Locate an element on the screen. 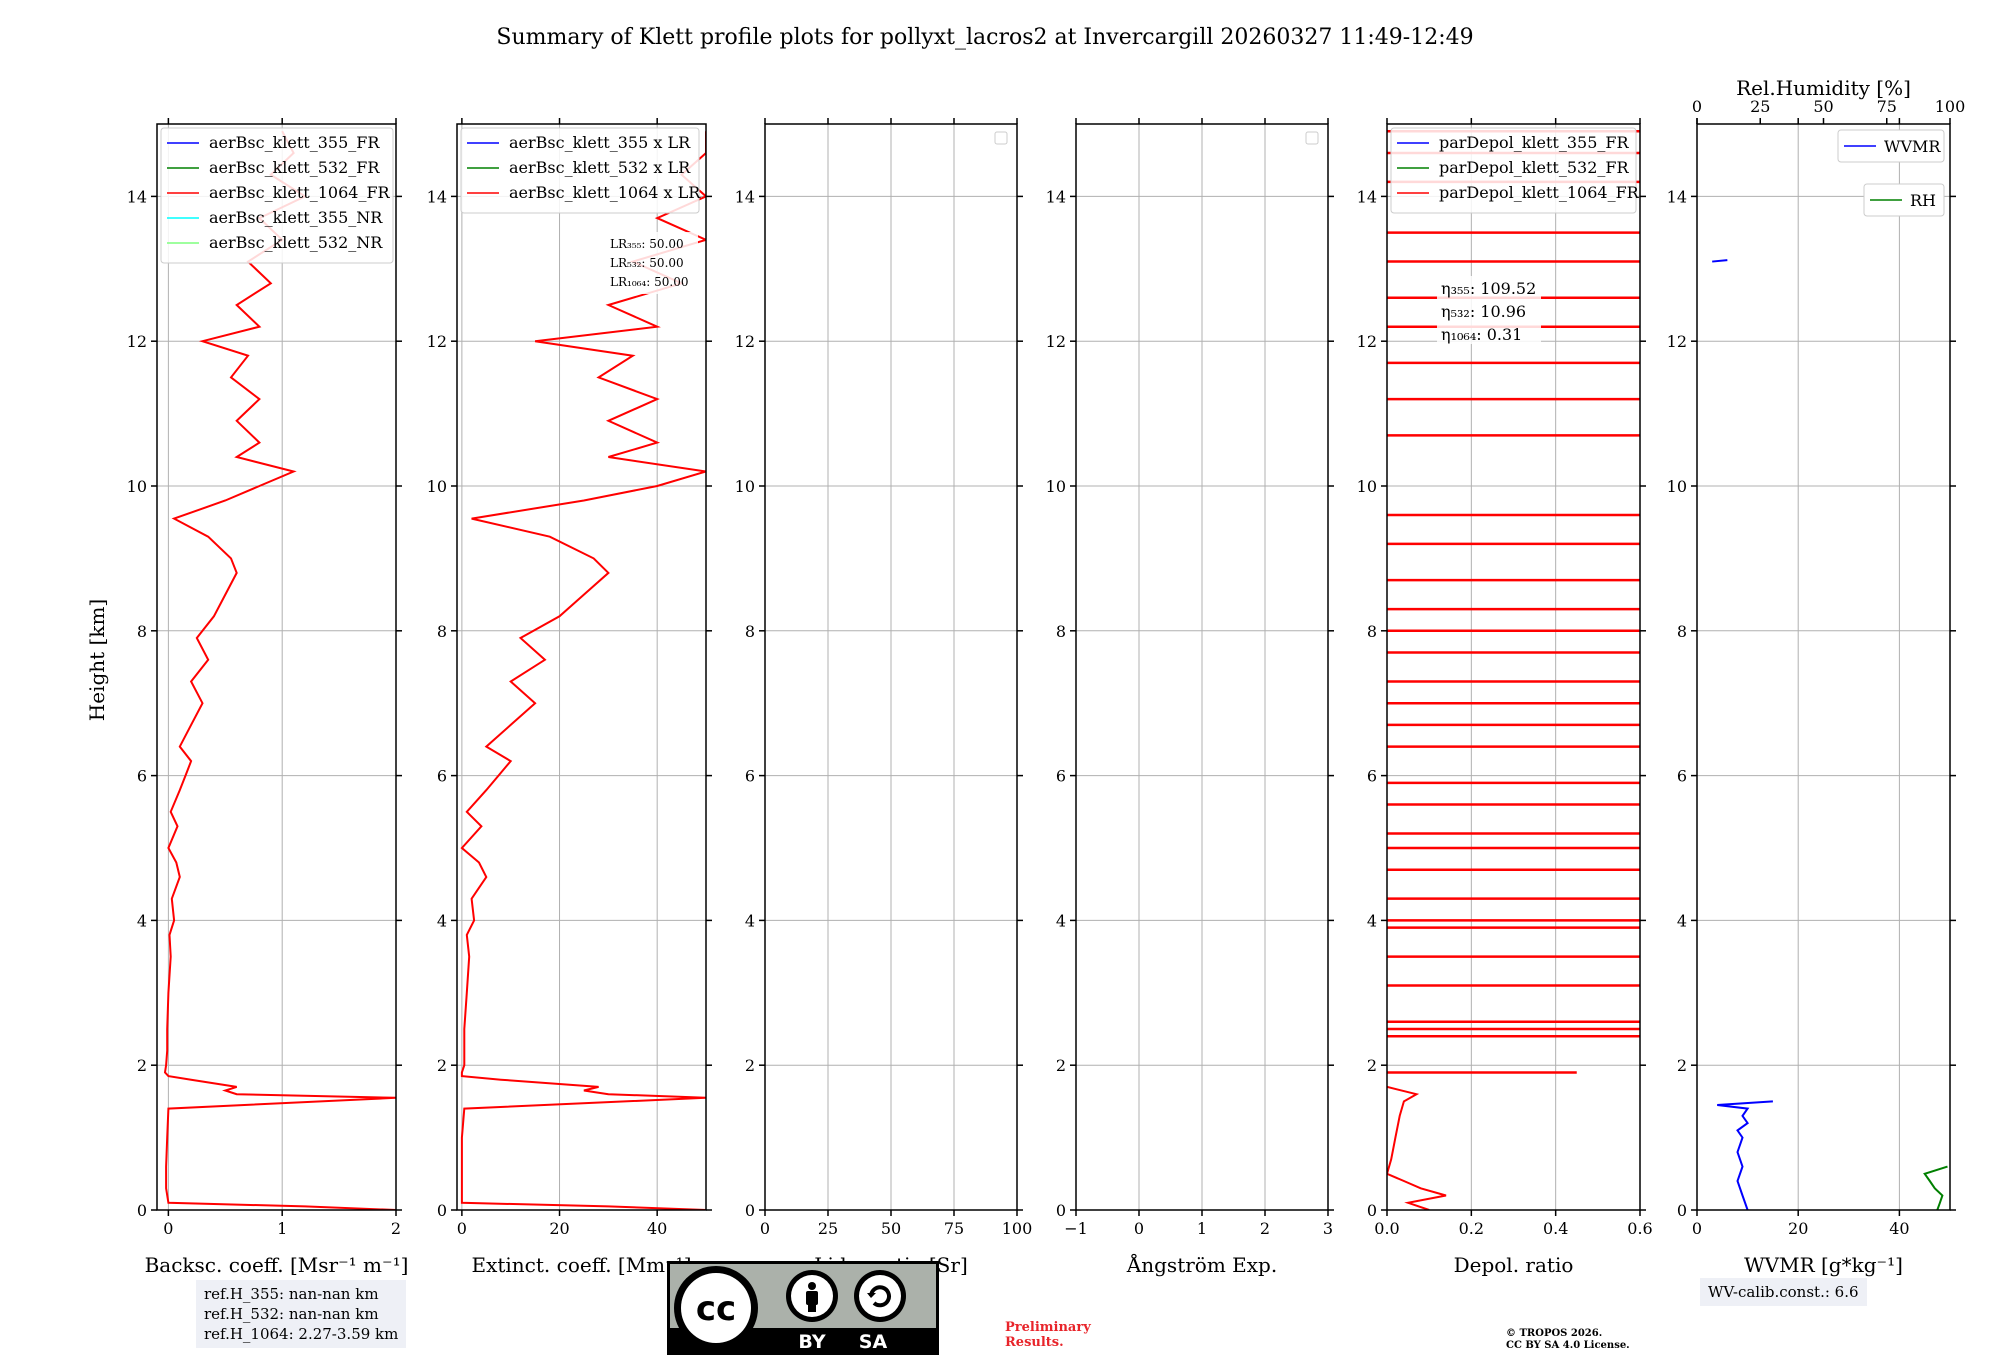 Image resolution: width=2000 pixels, height=1360 pixels. cc-icon is located at coordinates (716, 1308).